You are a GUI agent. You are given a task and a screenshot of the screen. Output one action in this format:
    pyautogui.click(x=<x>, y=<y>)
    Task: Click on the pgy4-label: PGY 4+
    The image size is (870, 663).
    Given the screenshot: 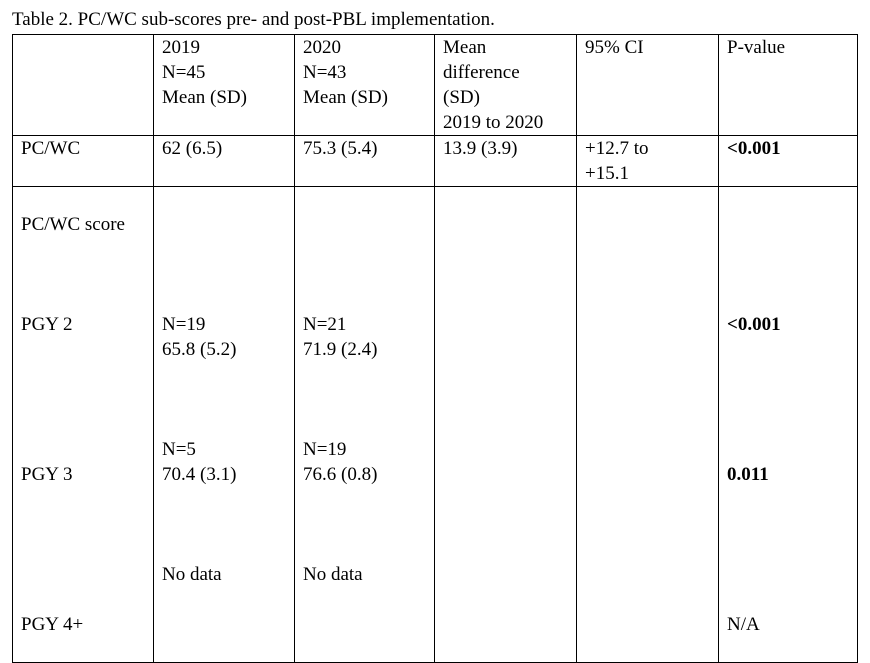 What is the action you would take?
    pyautogui.click(x=52, y=624)
    